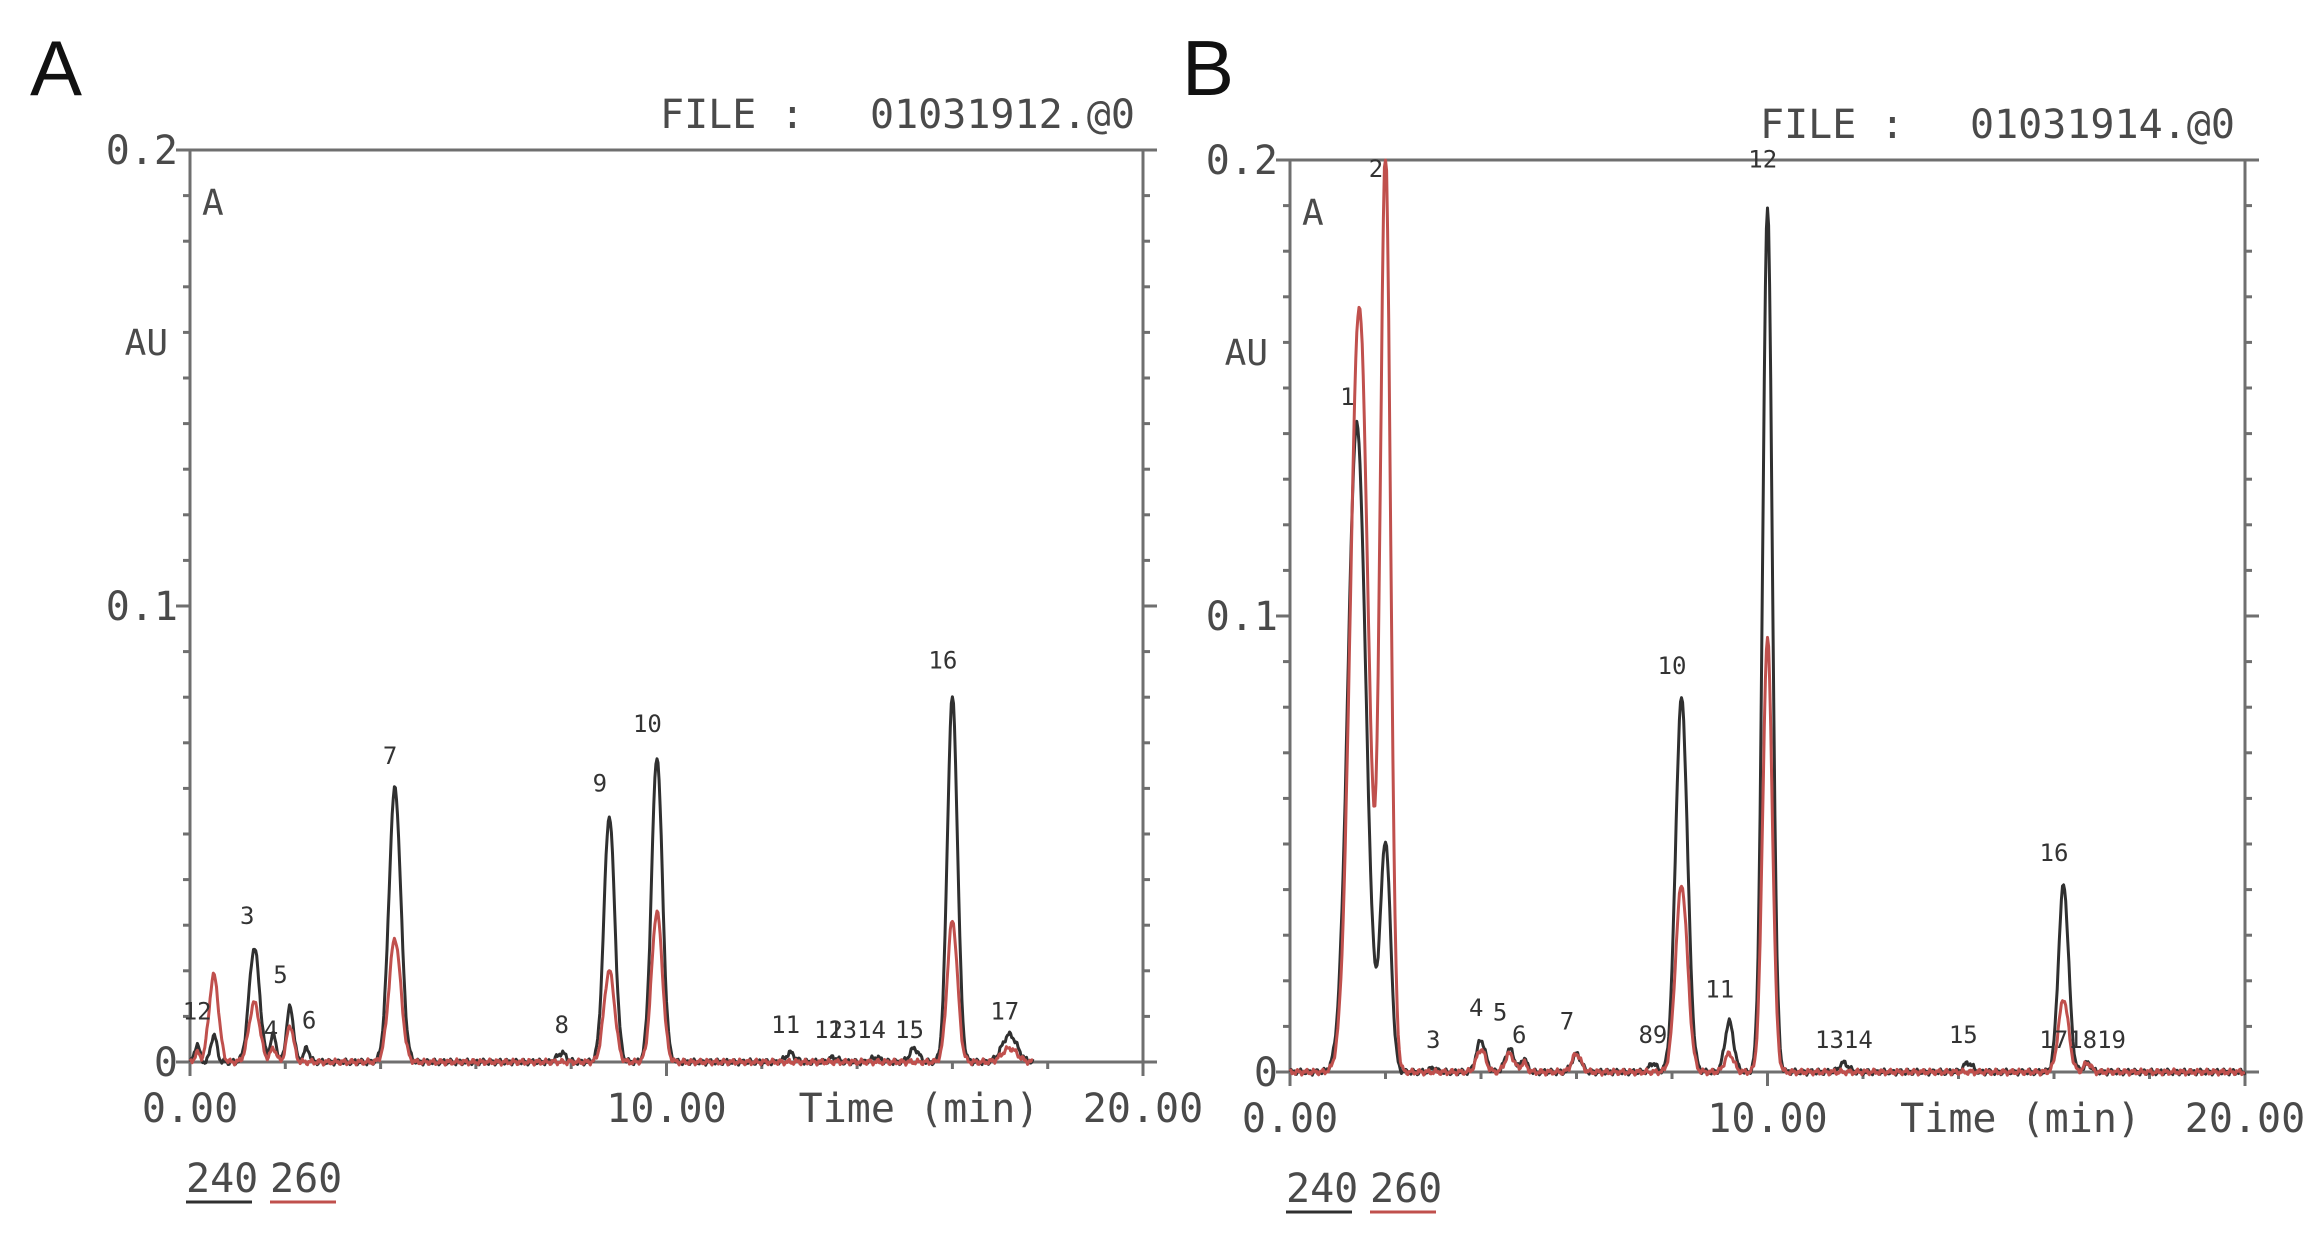  What do you see at coordinates (1002, 115) in the screenshot?
I see `file-name: 01031912.@0` at bounding box center [1002, 115].